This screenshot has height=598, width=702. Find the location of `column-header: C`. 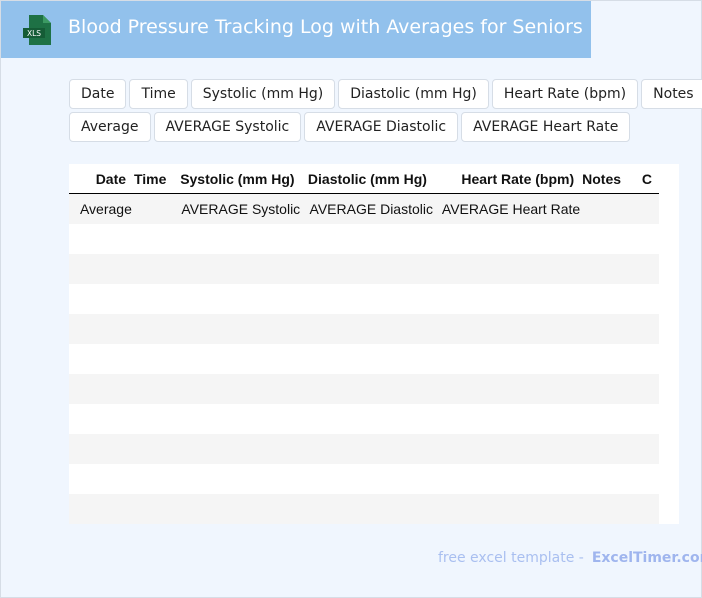

column-header: C is located at coordinates (643, 179).